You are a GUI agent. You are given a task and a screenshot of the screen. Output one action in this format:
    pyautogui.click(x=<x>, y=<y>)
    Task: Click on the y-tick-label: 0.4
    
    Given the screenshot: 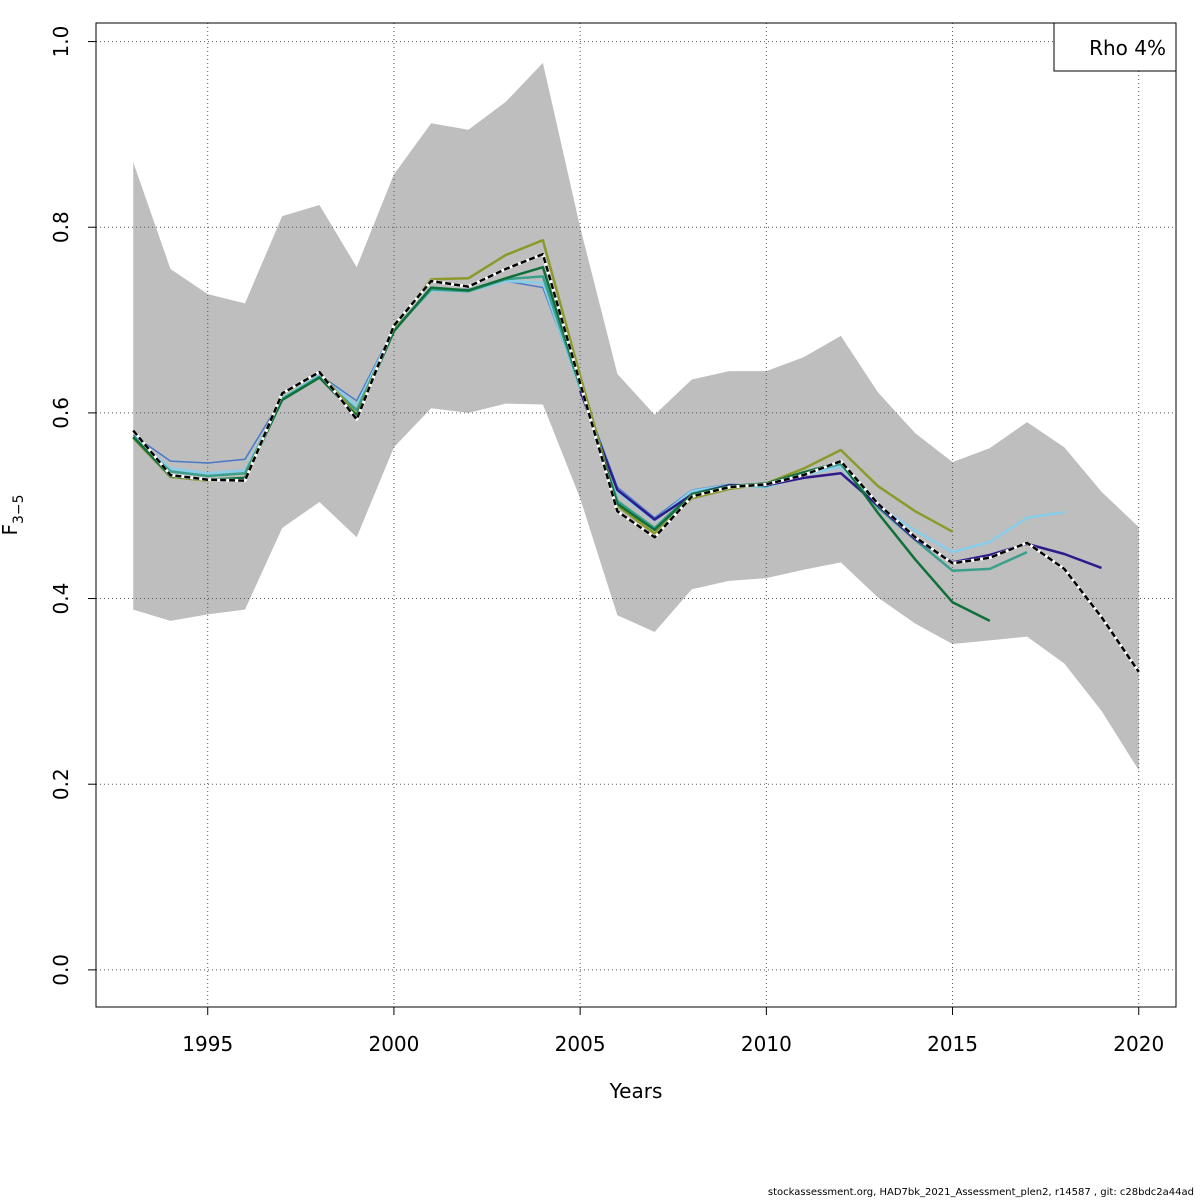 What is the action you would take?
    pyautogui.click(x=61, y=599)
    